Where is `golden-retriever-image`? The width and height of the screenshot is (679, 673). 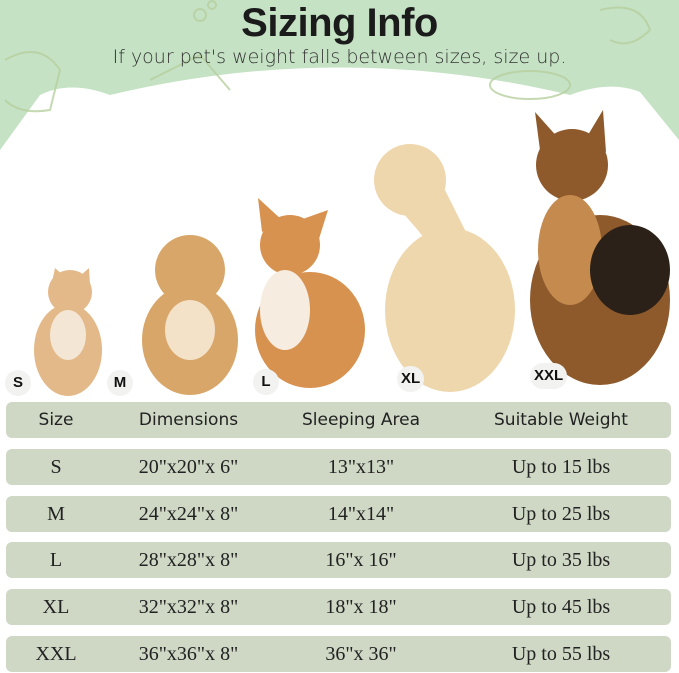
golden-retriever-image is located at coordinates (444, 268).